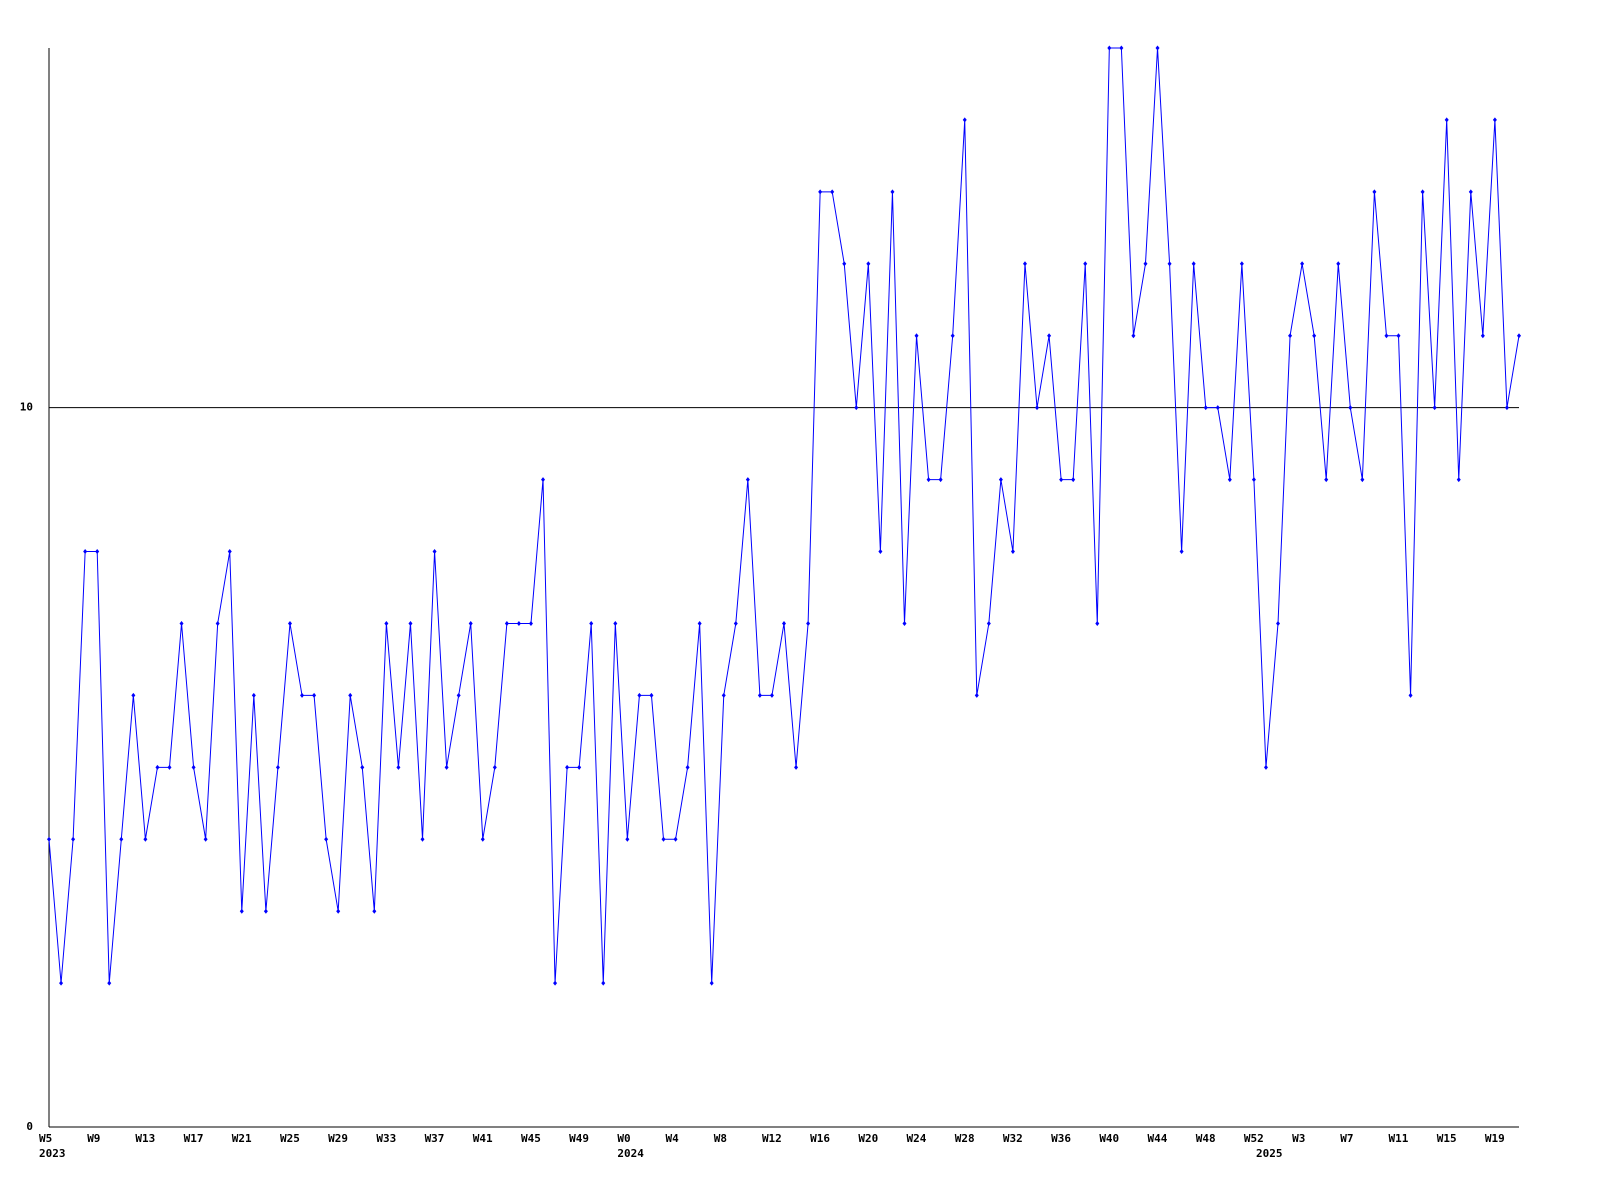 This screenshot has width=1600, height=1204. What do you see at coordinates (965, 1138) in the screenshot?
I see `x-tick-label: W28` at bounding box center [965, 1138].